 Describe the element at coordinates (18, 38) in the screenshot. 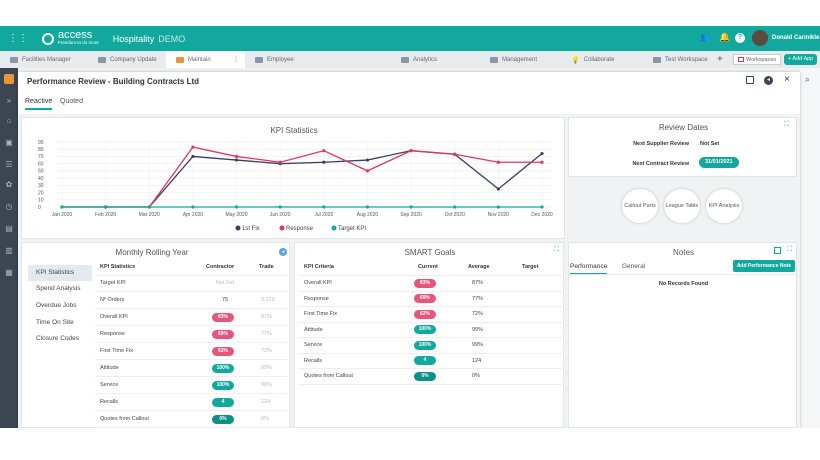

I see `apps-grid-icon: ⋮⋮` at that location.